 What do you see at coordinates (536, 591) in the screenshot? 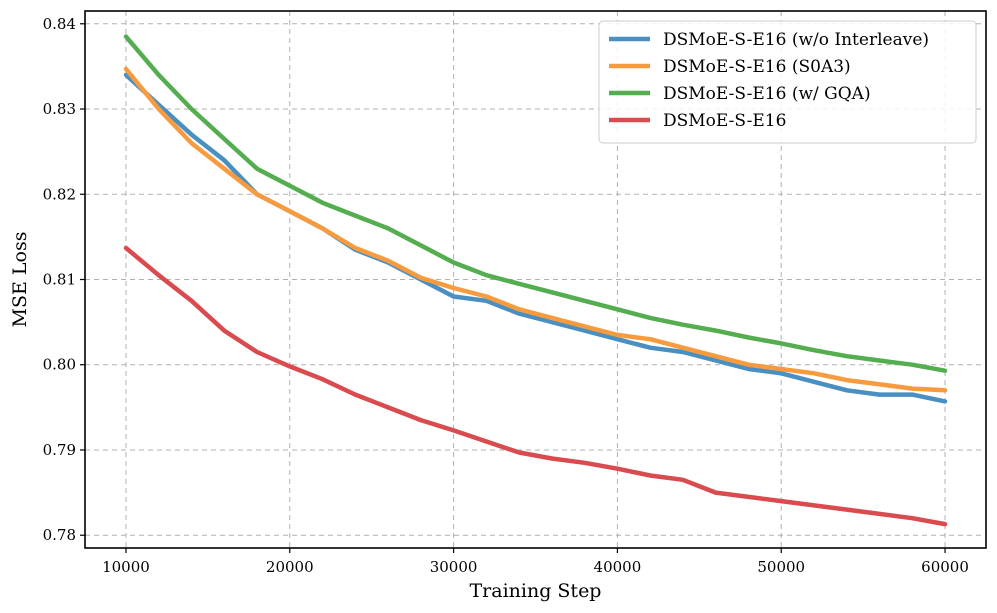
I see `x-axis-label: Training Step` at bounding box center [536, 591].